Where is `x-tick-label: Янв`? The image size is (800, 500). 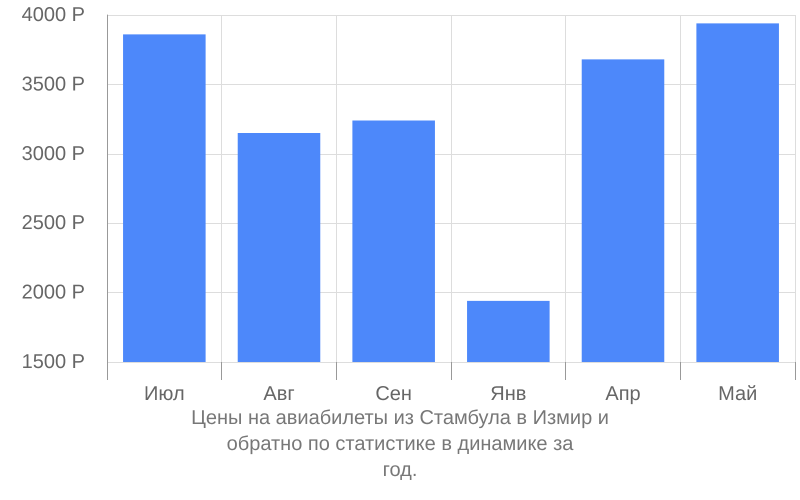 x-tick-label: Янв is located at coordinates (508, 394).